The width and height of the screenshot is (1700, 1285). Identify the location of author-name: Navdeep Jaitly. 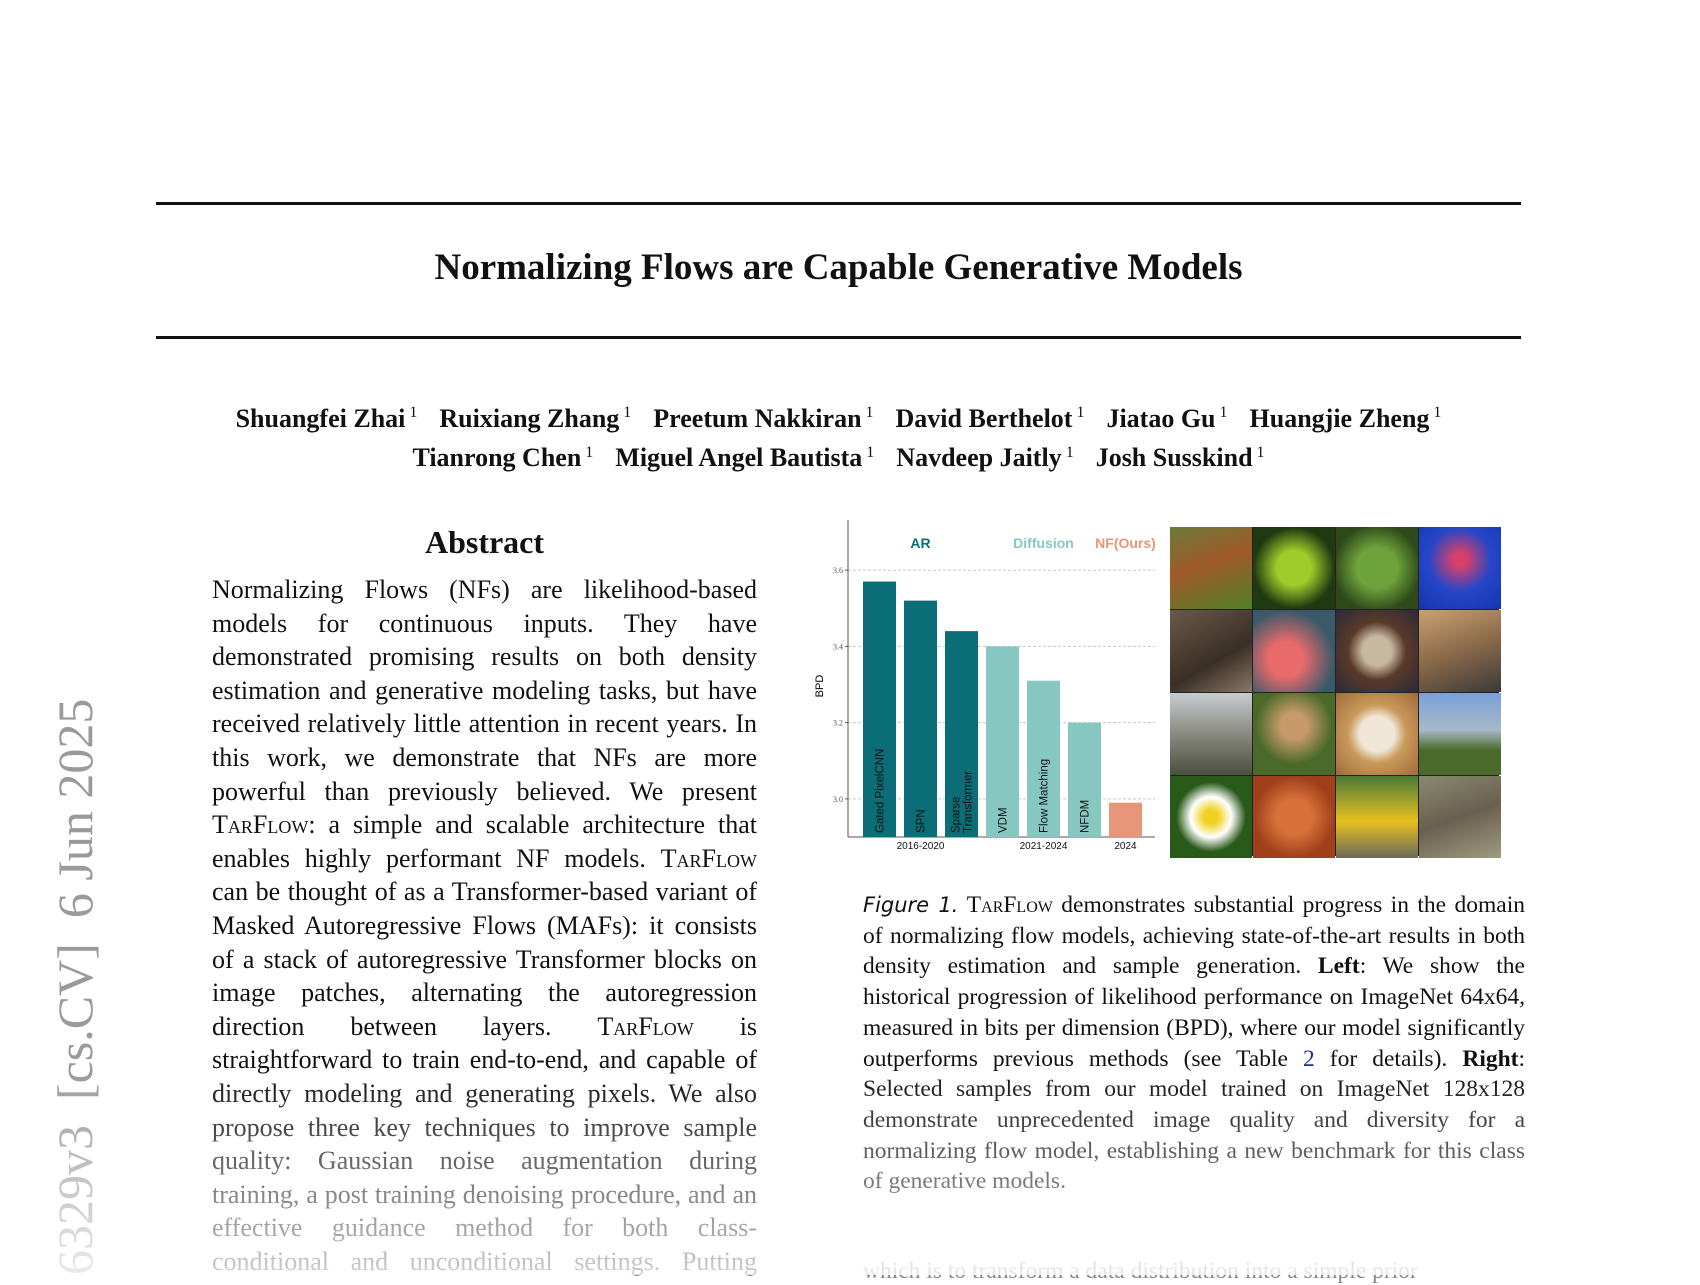
(979, 458).